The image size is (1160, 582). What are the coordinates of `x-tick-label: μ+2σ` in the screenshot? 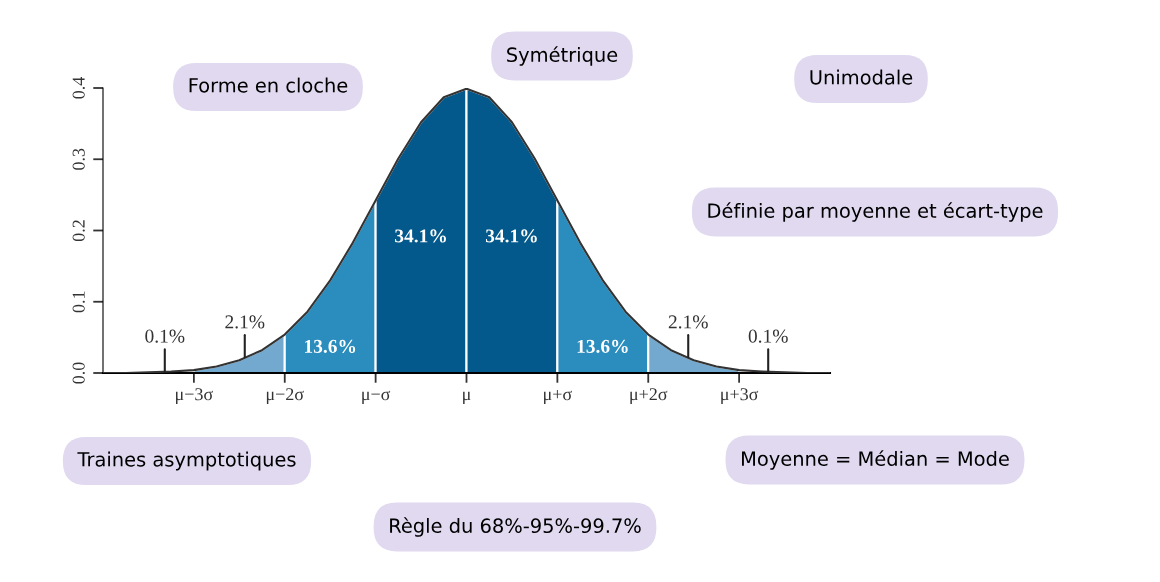 It's located at (649, 396).